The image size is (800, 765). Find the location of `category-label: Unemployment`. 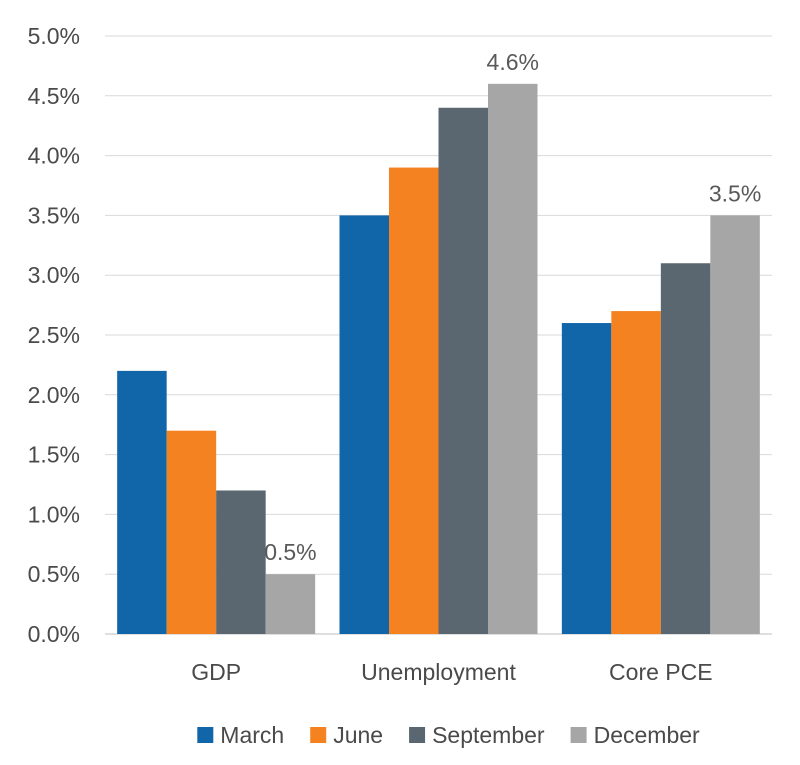

category-label: Unemployment is located at coordinates (438, 672).